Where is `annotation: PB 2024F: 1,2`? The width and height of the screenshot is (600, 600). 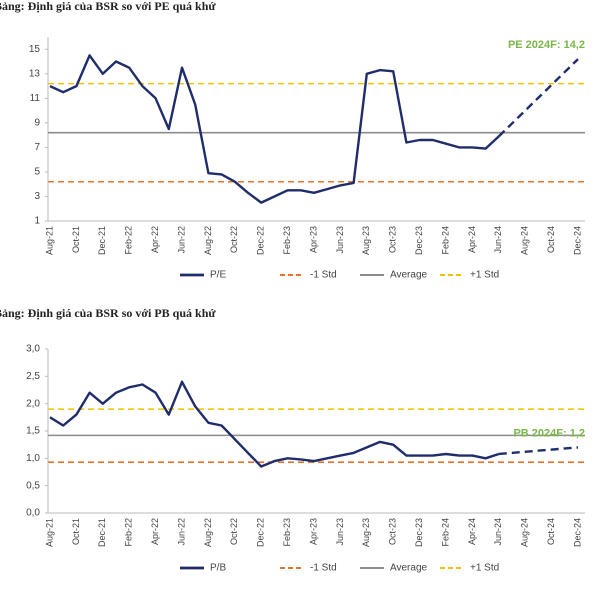
annotation: PB 2024F: 1,2 is located at coordinates (549, 433).